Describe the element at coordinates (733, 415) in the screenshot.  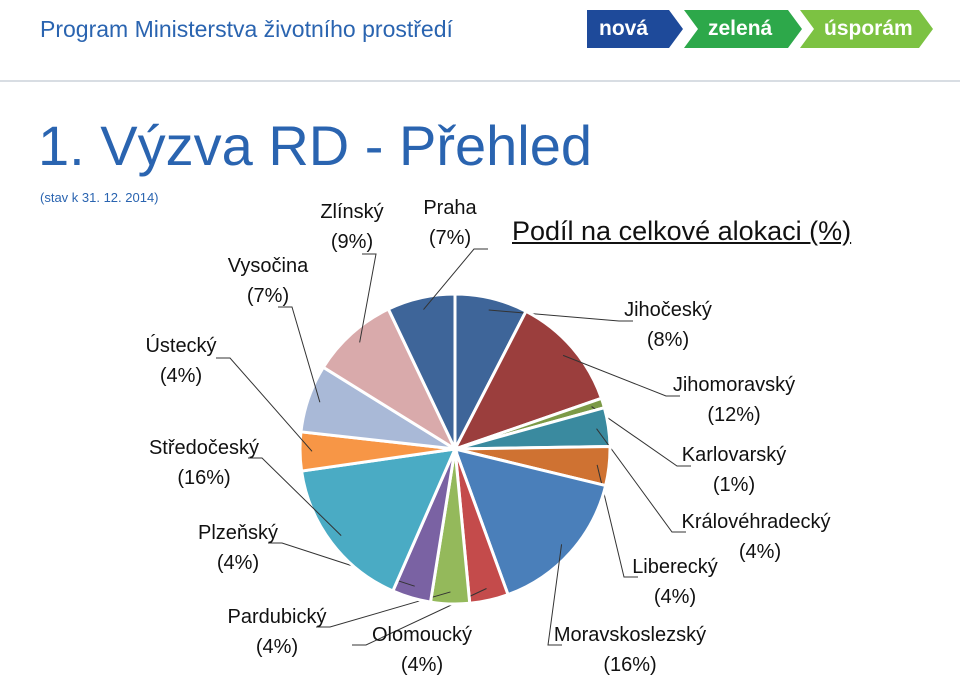
I see `slice-pct-1: (12%)` at that location.